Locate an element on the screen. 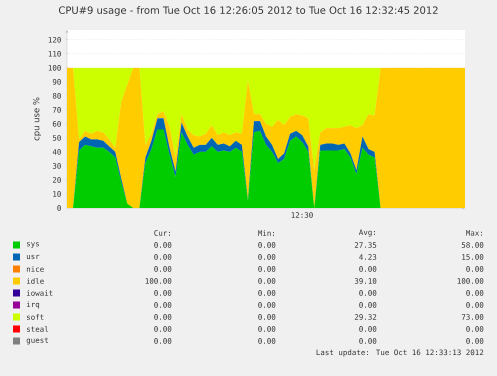 Image resolution: width=497 pixels, height=376 pixels. chart-title: CPU#9 usage - from Tue Oct 16 12:26:05 2012 to Tue Oct 16 12:32:45 2012 is located at coordinates (248, 11).